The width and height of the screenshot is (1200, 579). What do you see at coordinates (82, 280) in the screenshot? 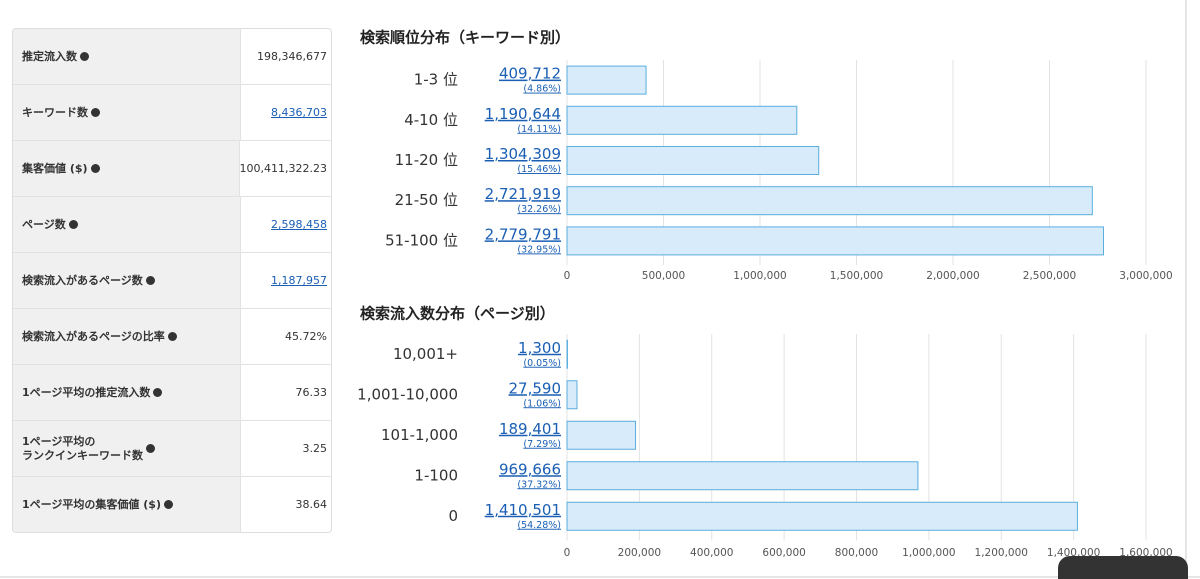
I see `label-text: 検索流入があるページ数` at bounding box center [82, 280].